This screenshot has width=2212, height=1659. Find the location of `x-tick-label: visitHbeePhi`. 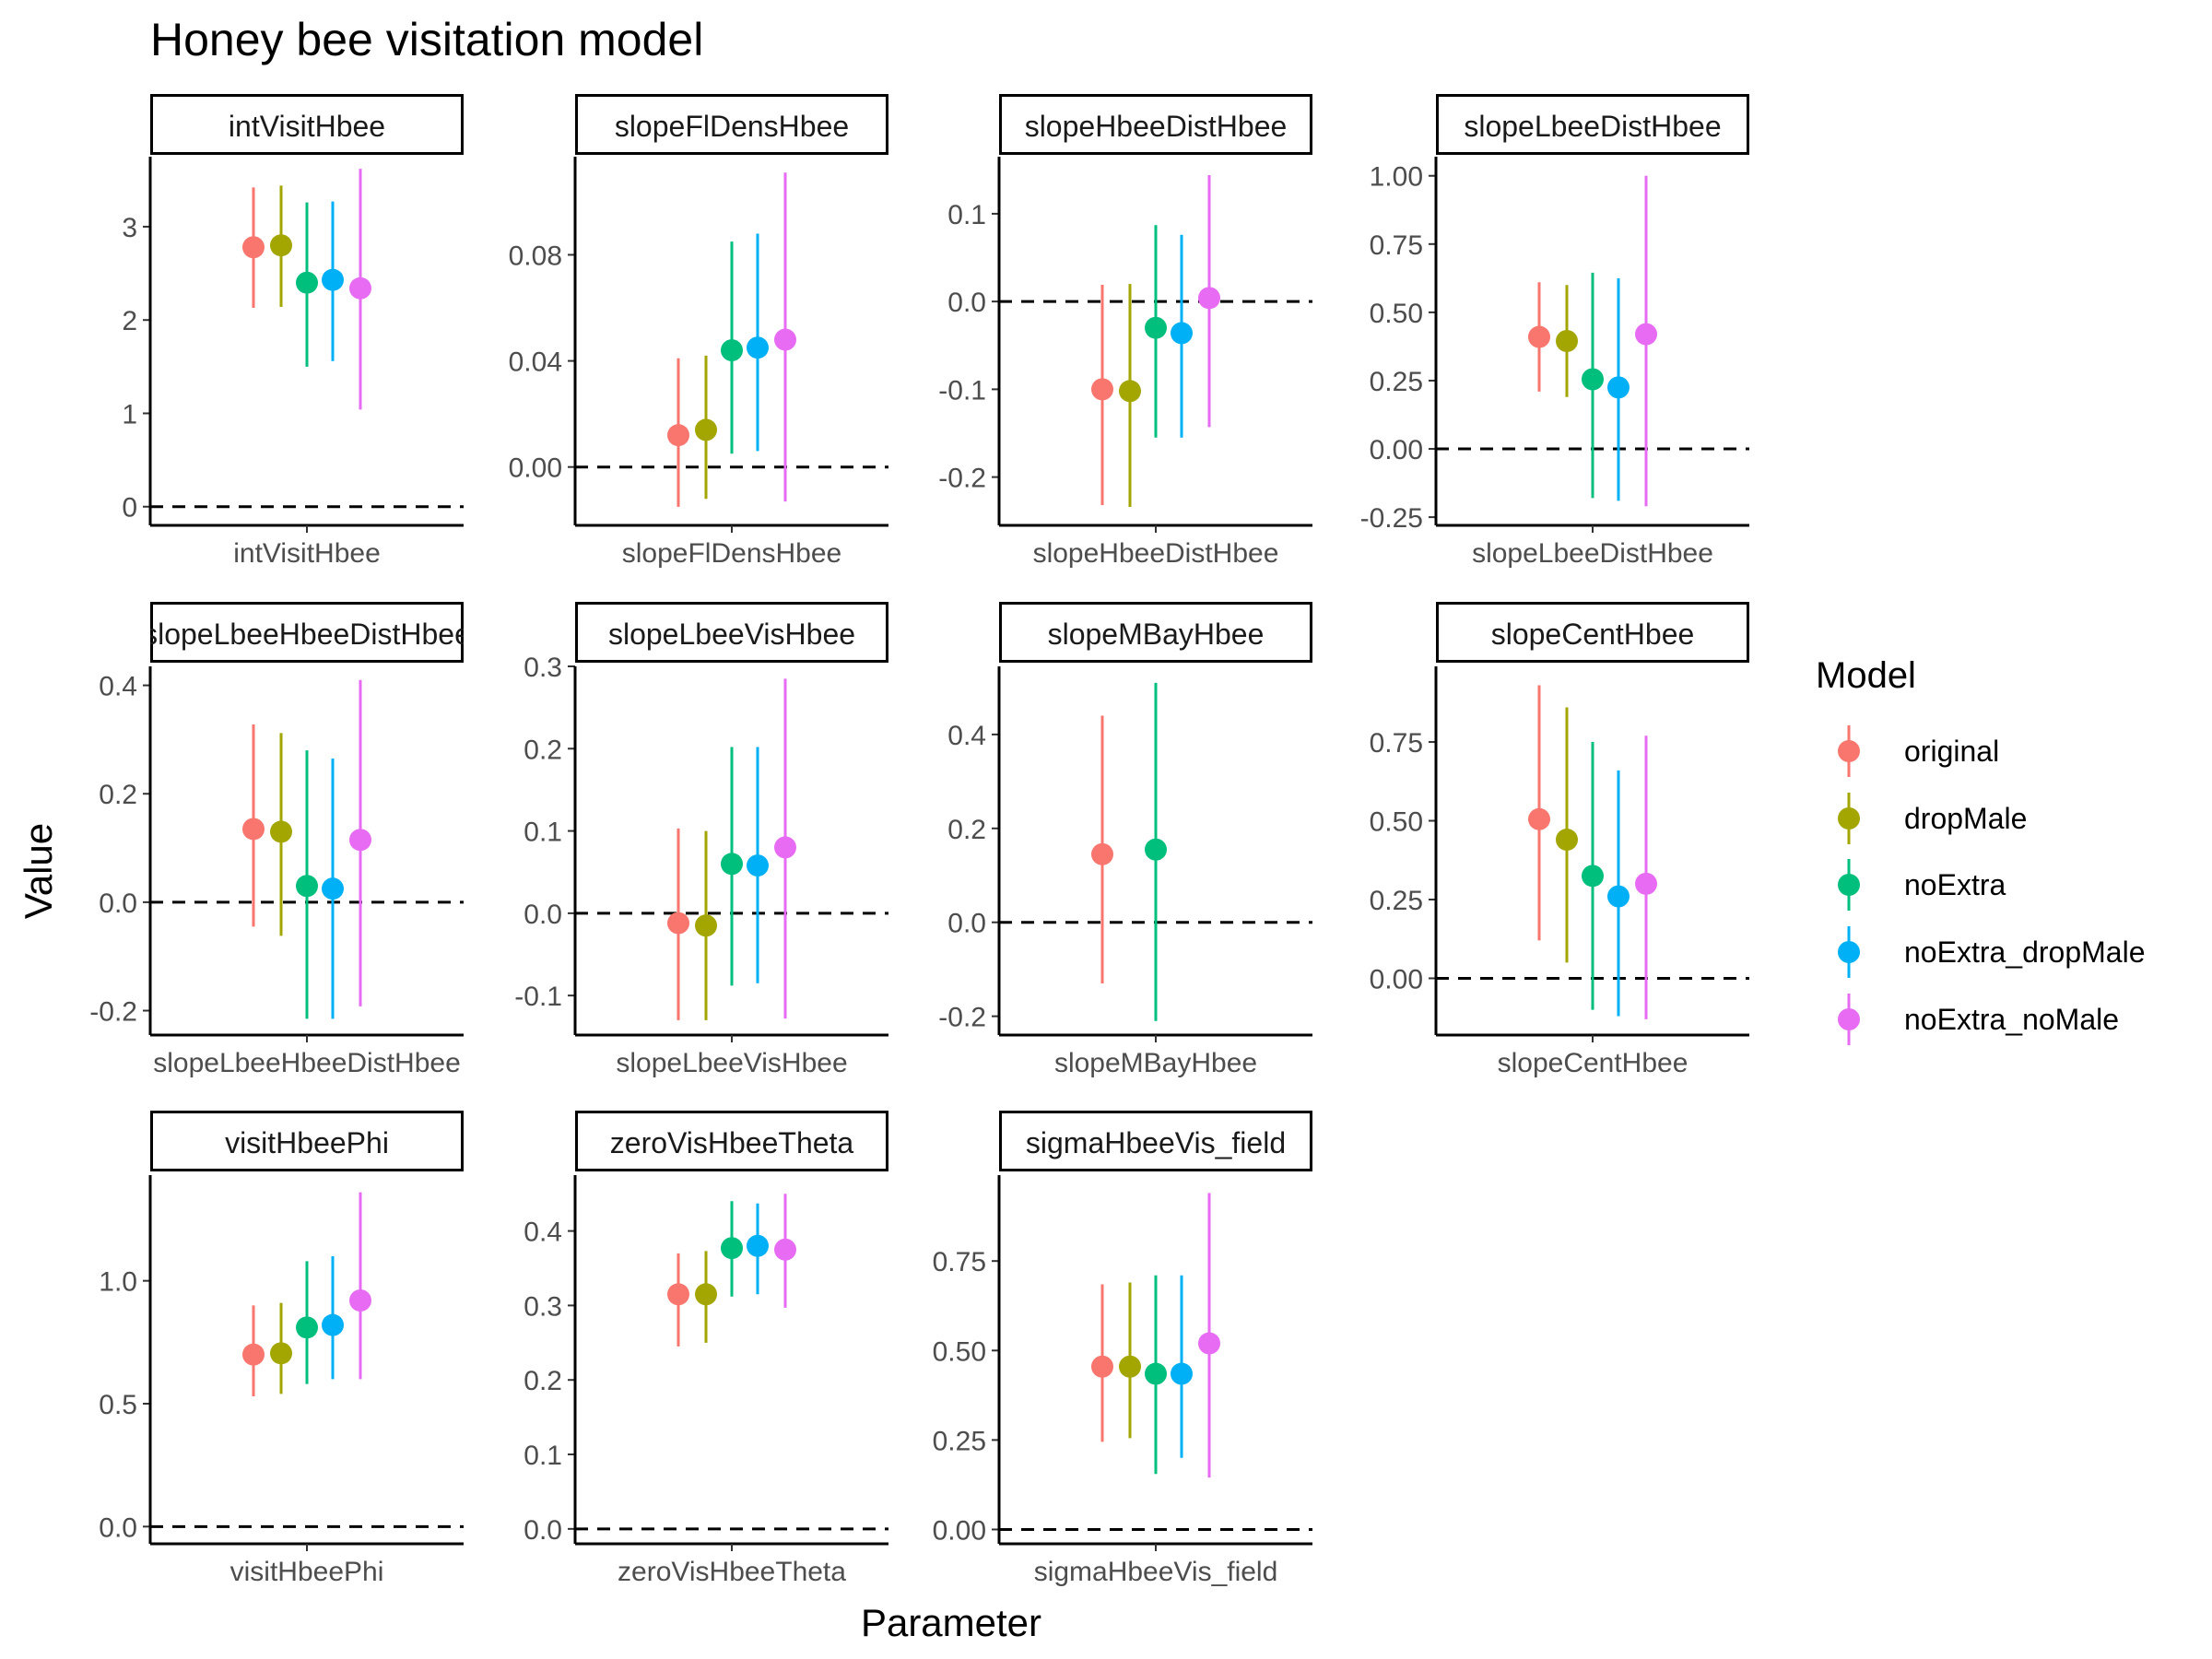

x-tick-label: visitHbeePhi is located at coordinates (307, 1572).